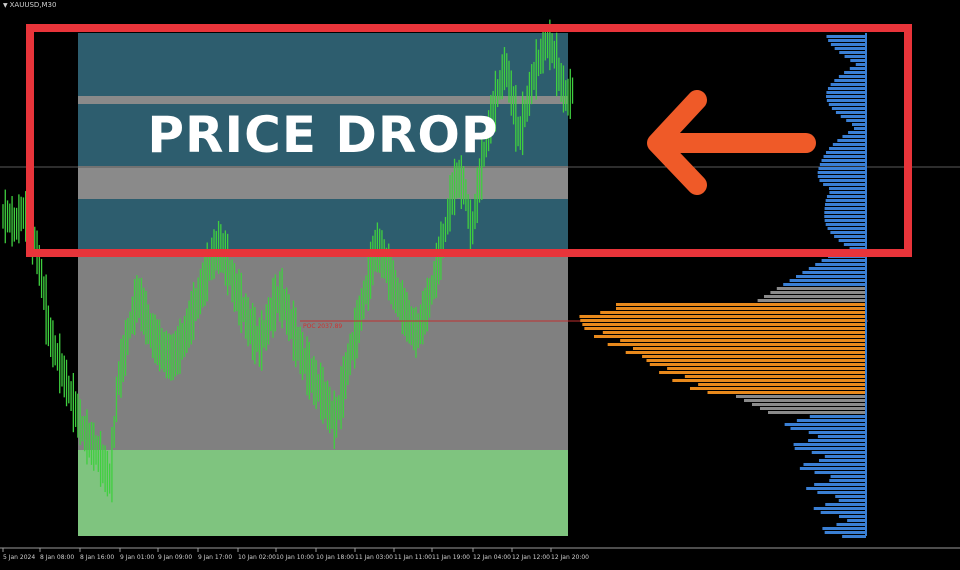 This screenshot has width=960, height=570. I want to click on poc-label: POC 2037.89, so click(322, 326).